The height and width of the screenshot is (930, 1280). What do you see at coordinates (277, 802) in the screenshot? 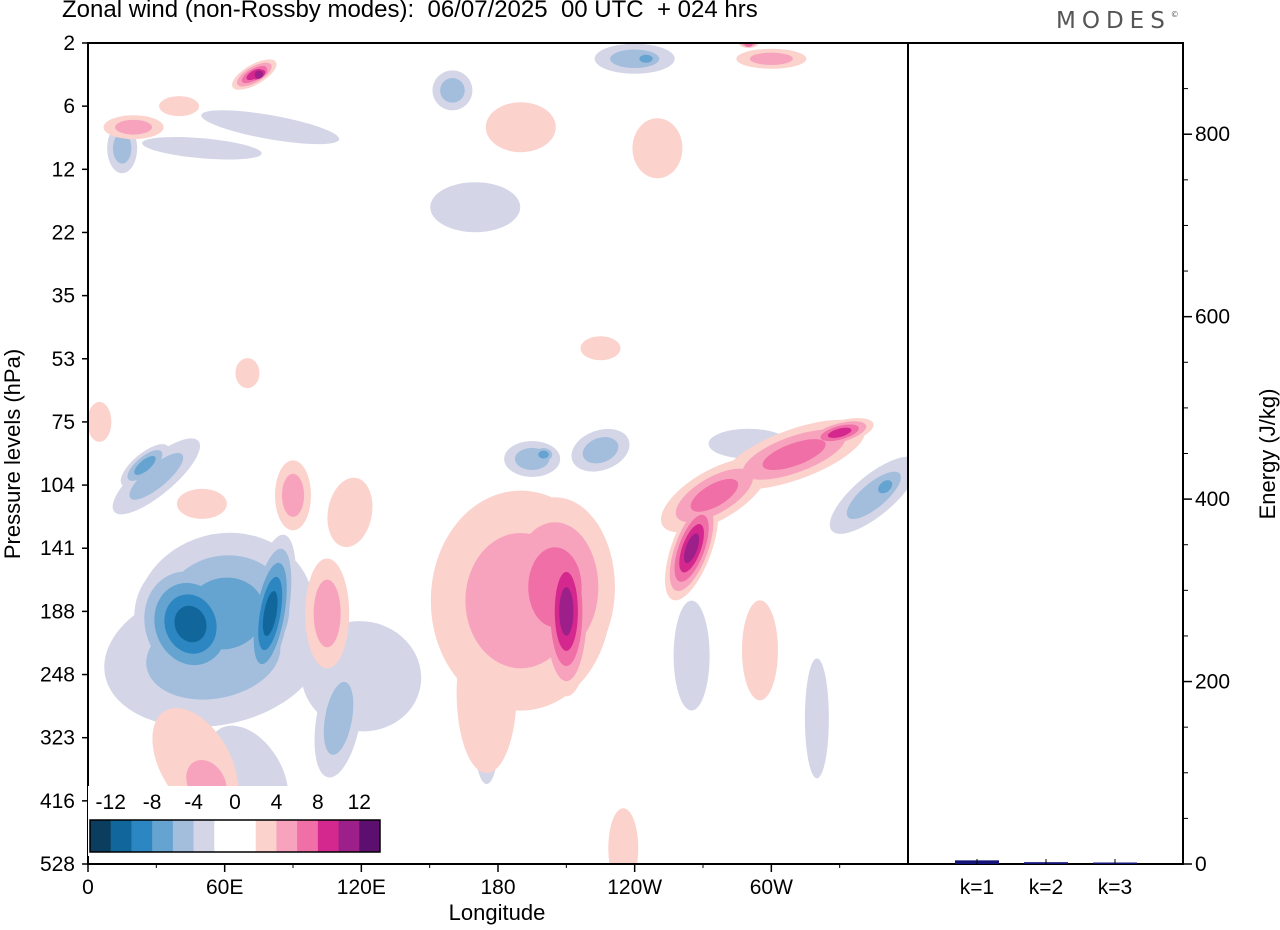
I see `colorbar-label: 4` at bounding box center [277, 802].